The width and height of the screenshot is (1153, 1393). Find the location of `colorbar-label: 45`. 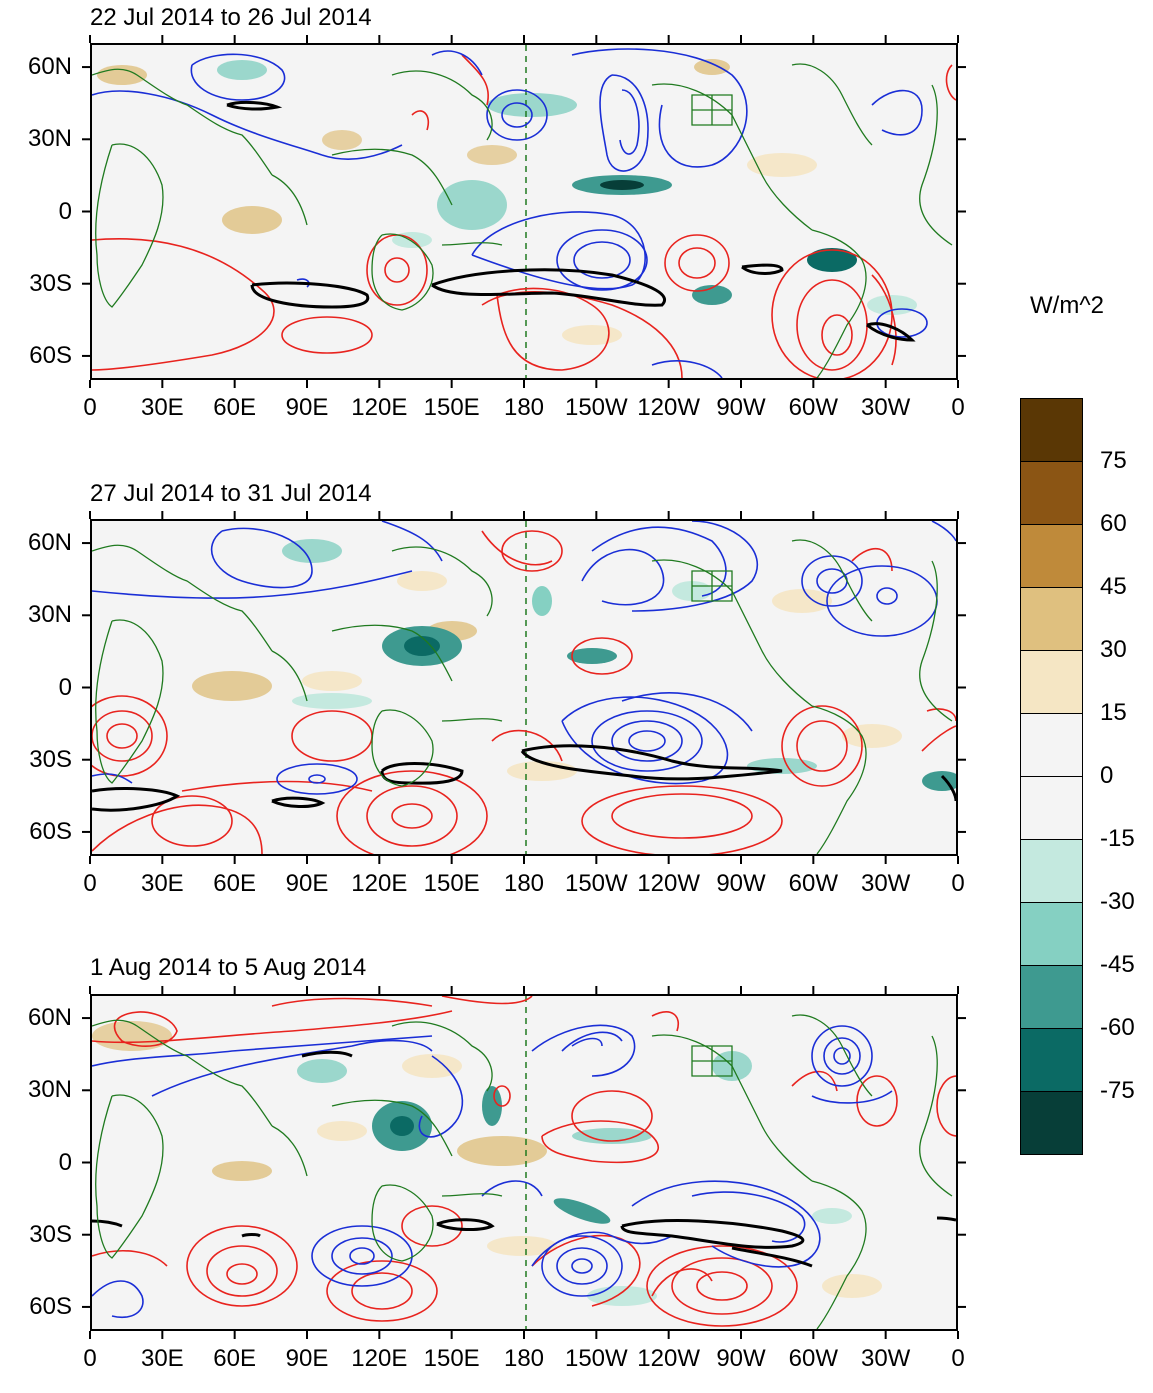

colorbar-label: 45 is located at coordinates (1113, 586).